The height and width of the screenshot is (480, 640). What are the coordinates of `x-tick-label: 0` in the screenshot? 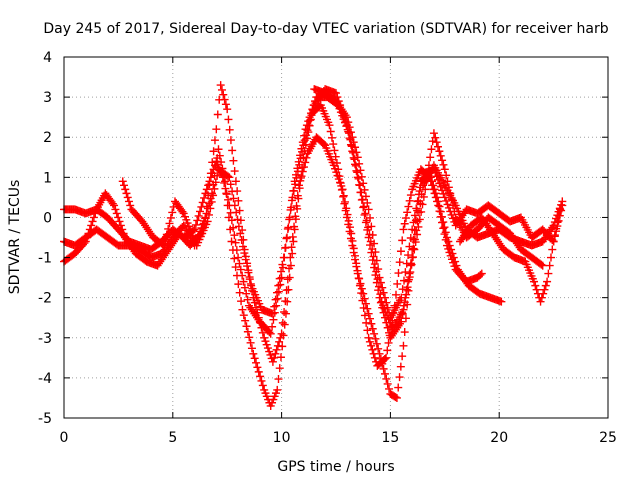 It's located at (64, 438).